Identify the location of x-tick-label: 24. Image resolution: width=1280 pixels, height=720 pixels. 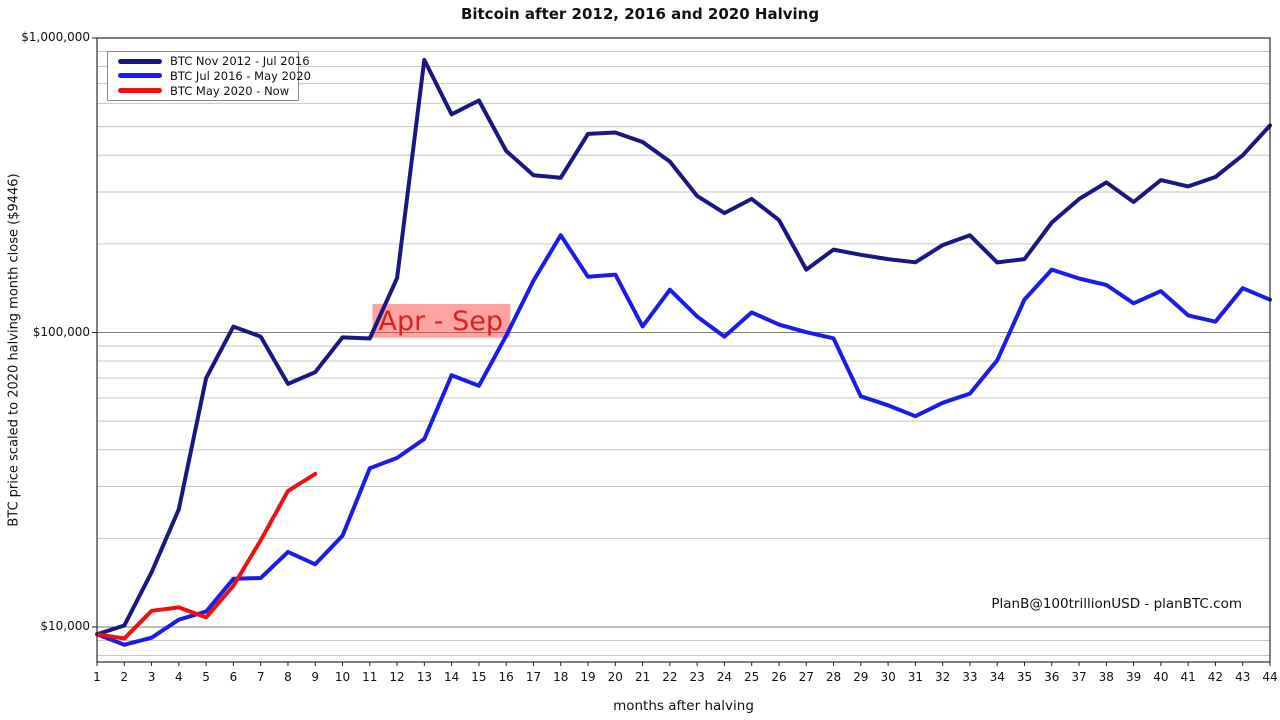
(724, 677).